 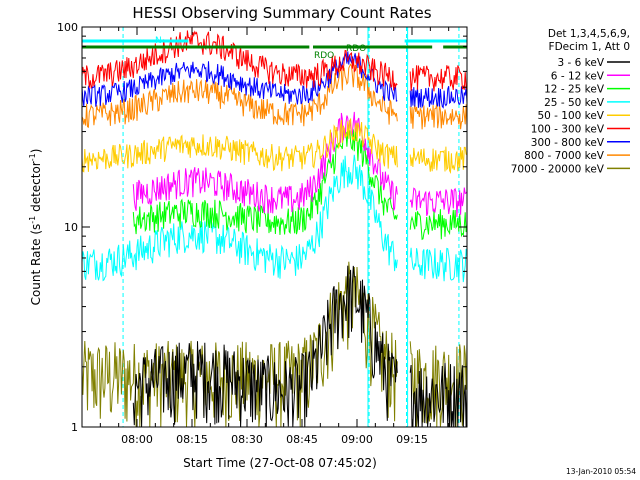 What do you see at coordinates (281, 13) in the screenshot?
I see `chart-title: HESSI Observing Summary Count Rates` at bounding box center [281, 13].